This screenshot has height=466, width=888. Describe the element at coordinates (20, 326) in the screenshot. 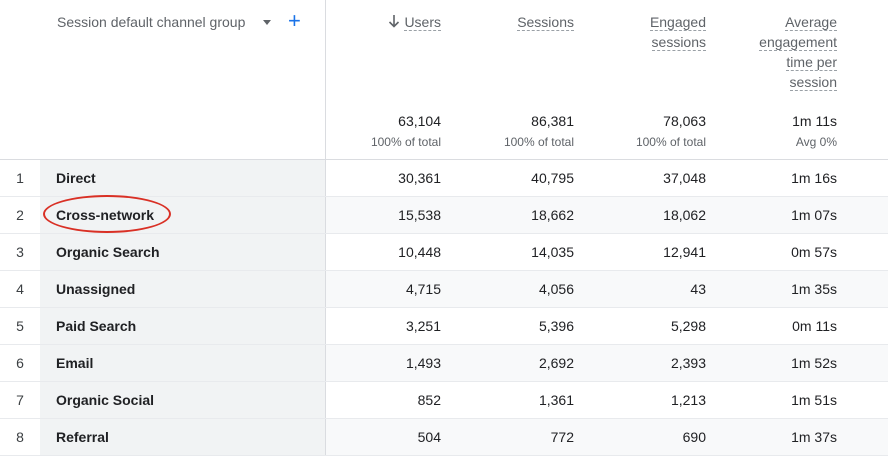

I see `row-index: 5` at that location.